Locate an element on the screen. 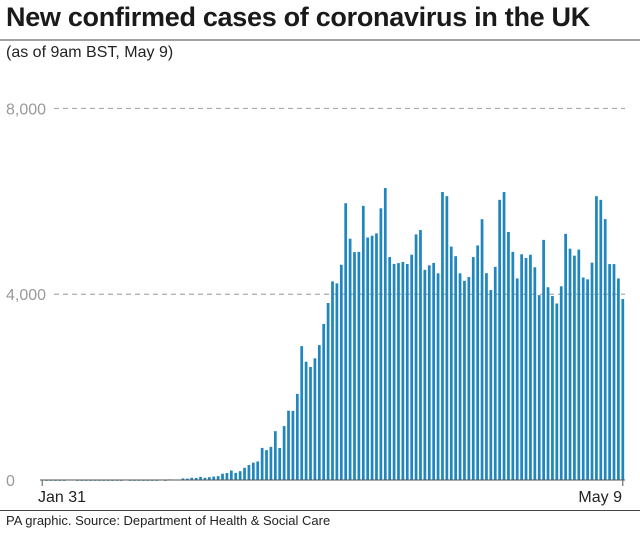  y-tick-label: 8,000 is located at coordinates (26, 109).